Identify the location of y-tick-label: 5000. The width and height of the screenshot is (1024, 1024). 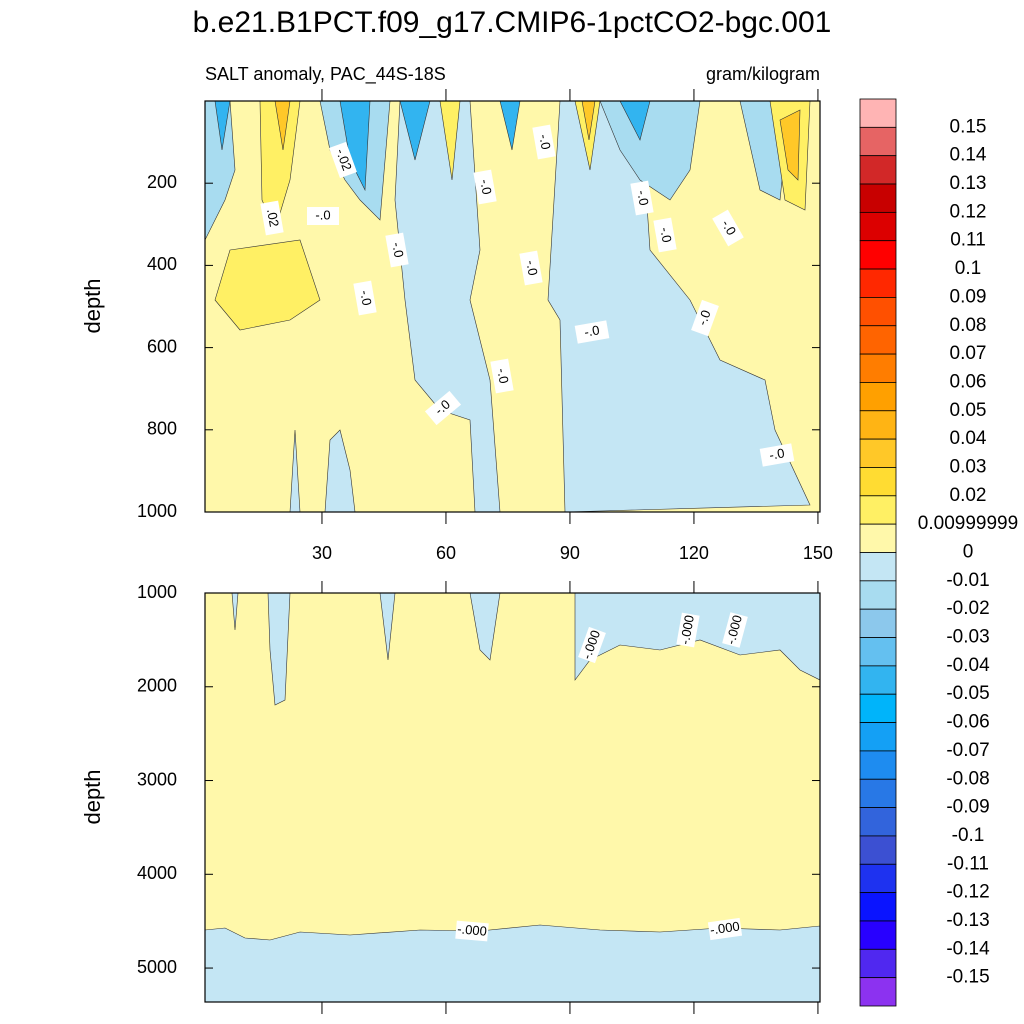
(157, 967).